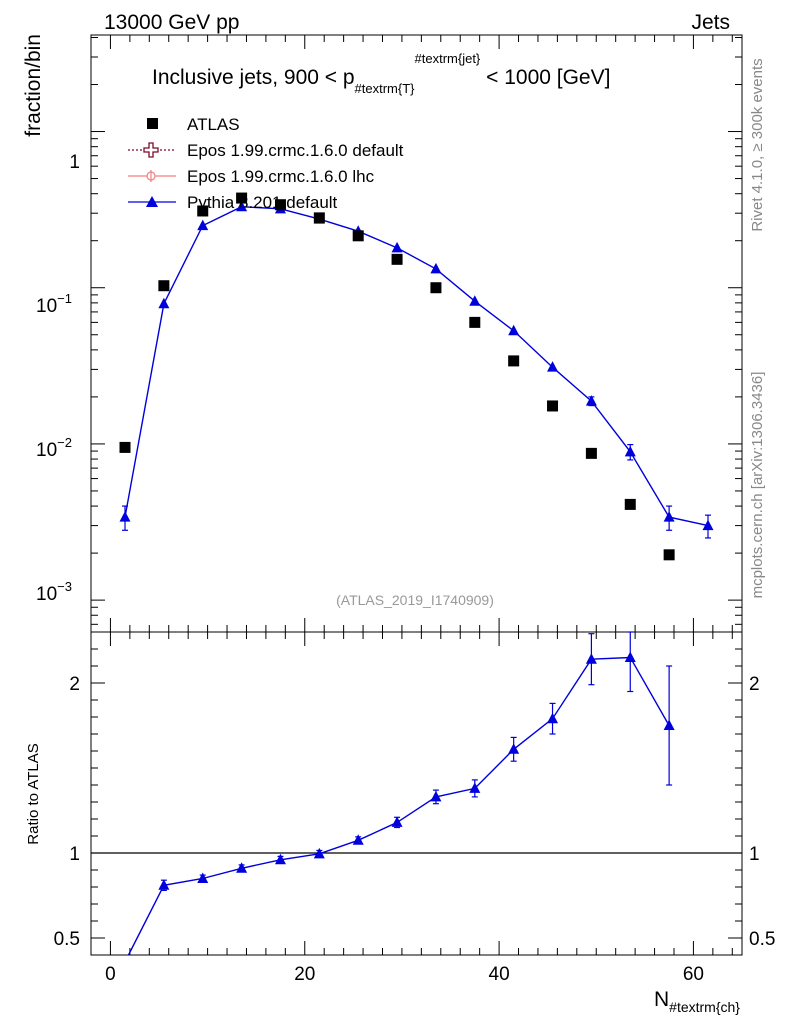 The width and height of the screenshot is (786, 1024). Describe the element at coordinates (762, 939) in the screenshot. I see `ratio-y-tick-label-0.5-right: 0.5` at that location.